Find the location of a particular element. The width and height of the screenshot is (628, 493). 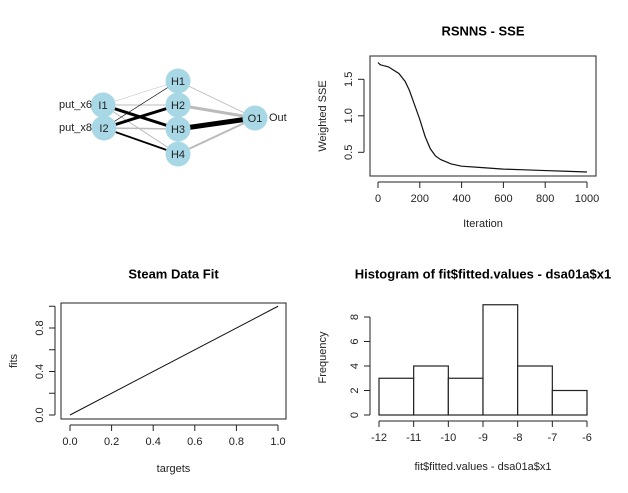

hist-y-tick-label: 4 is located at coordinates (355, 366).